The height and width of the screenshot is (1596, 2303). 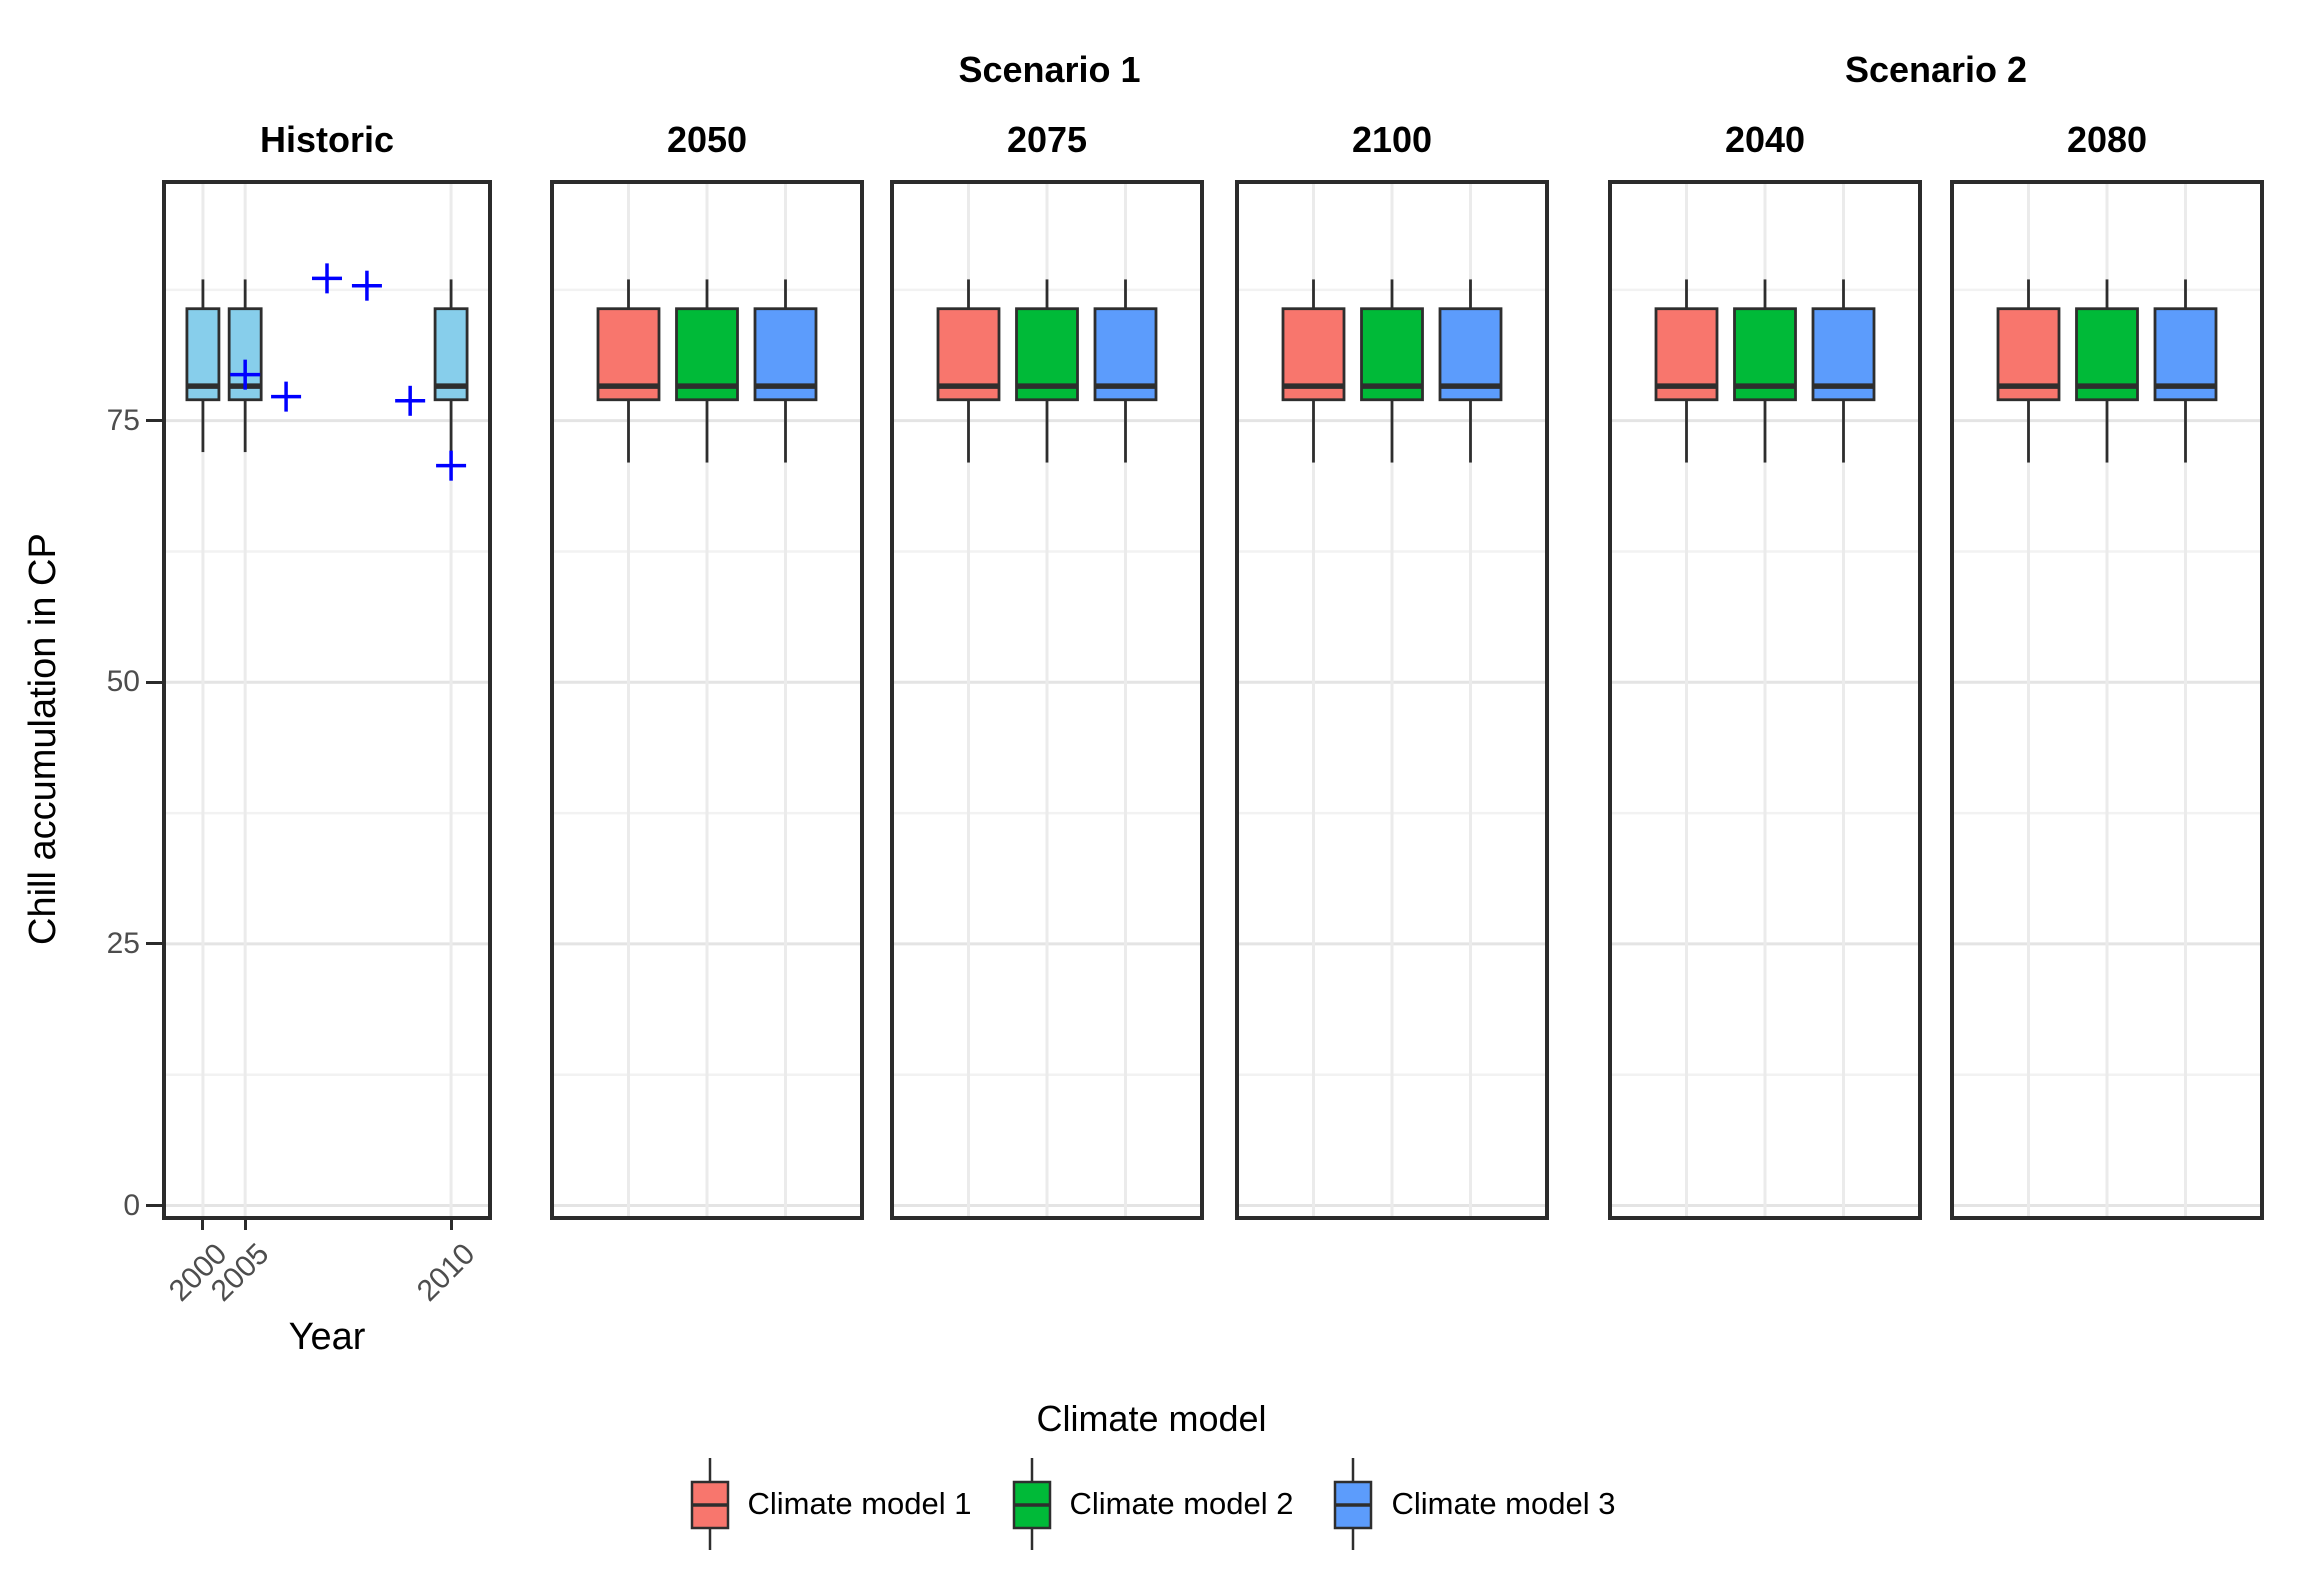 I want to click on panel-2080, so click(x=2107, y=700).